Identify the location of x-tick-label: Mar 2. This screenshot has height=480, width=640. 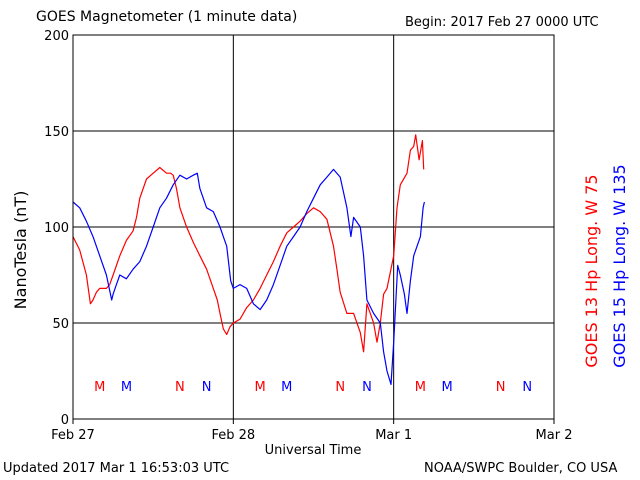
(554, 435).